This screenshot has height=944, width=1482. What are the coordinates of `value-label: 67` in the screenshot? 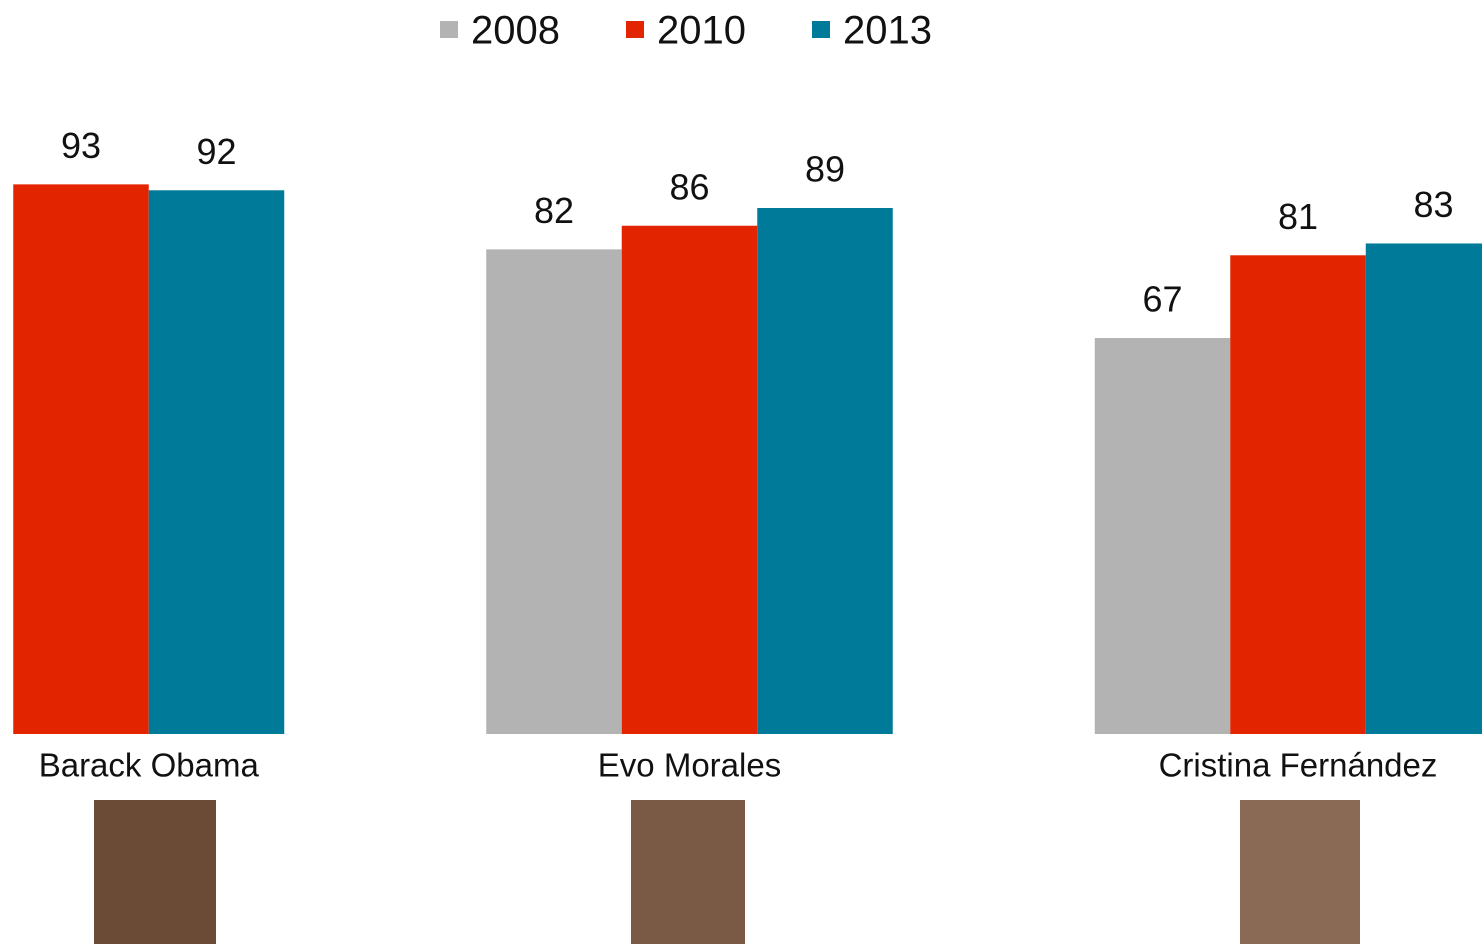 It's located at (1162, 299).